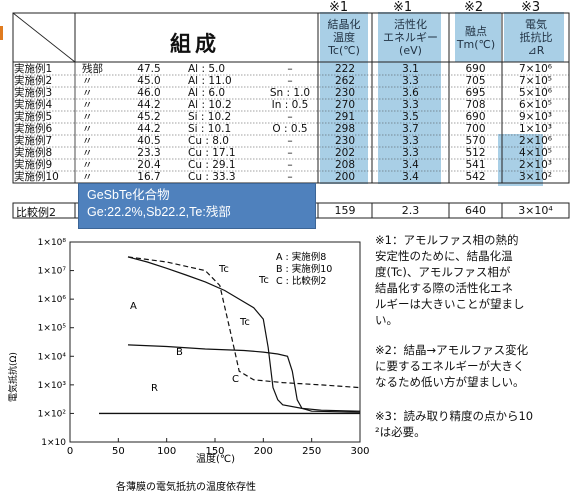 The height and width of the screenshot is (497, 573). Describe the element at coordinates (133, 306) in the screenshot. I see `annotation-a: A` at that location.